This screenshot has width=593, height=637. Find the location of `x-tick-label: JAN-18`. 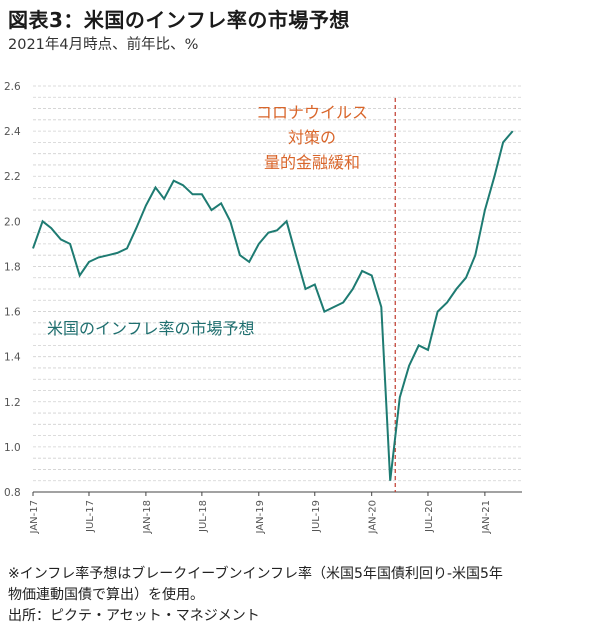

x-tick-label: JAN-18 is located at coordinates (147, 517).